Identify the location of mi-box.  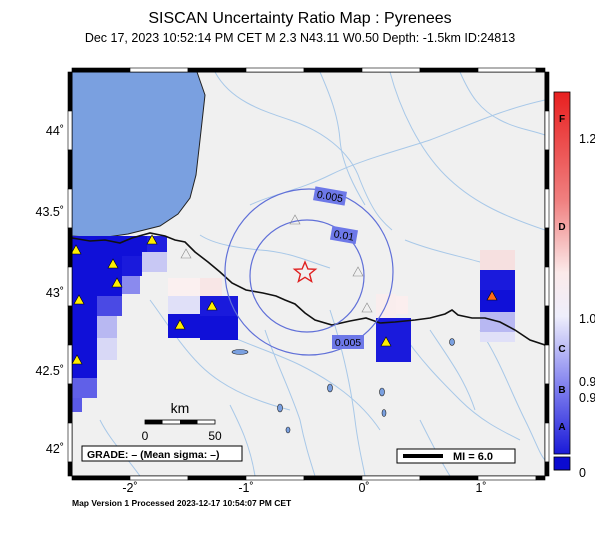
(456, 456).